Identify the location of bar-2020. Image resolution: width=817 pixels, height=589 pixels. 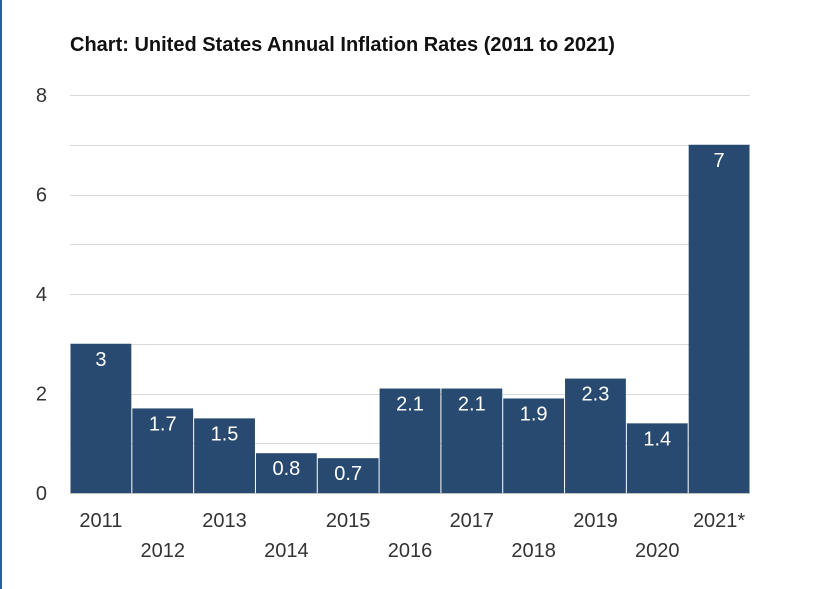
(657, 458).